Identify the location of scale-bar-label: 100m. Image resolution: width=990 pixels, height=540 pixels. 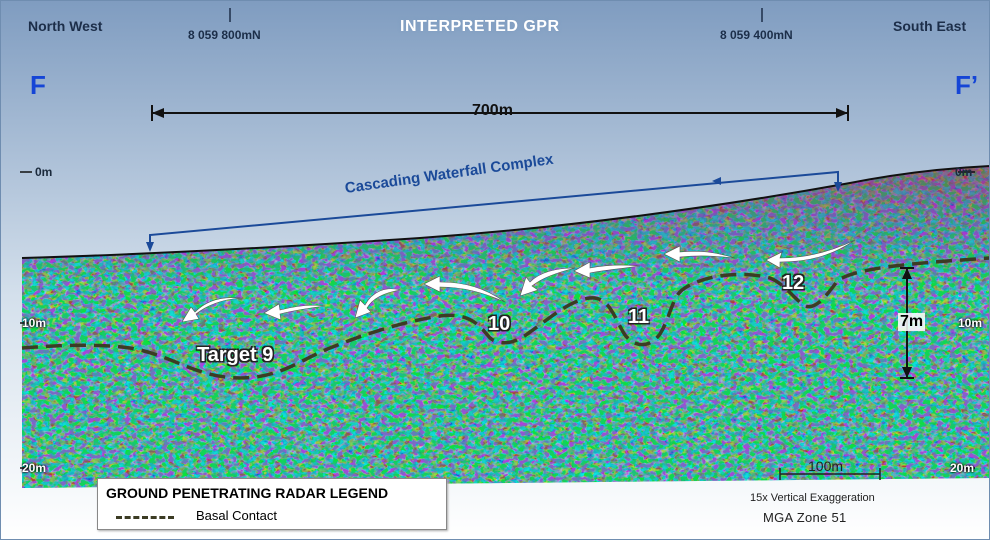
(826, 466).